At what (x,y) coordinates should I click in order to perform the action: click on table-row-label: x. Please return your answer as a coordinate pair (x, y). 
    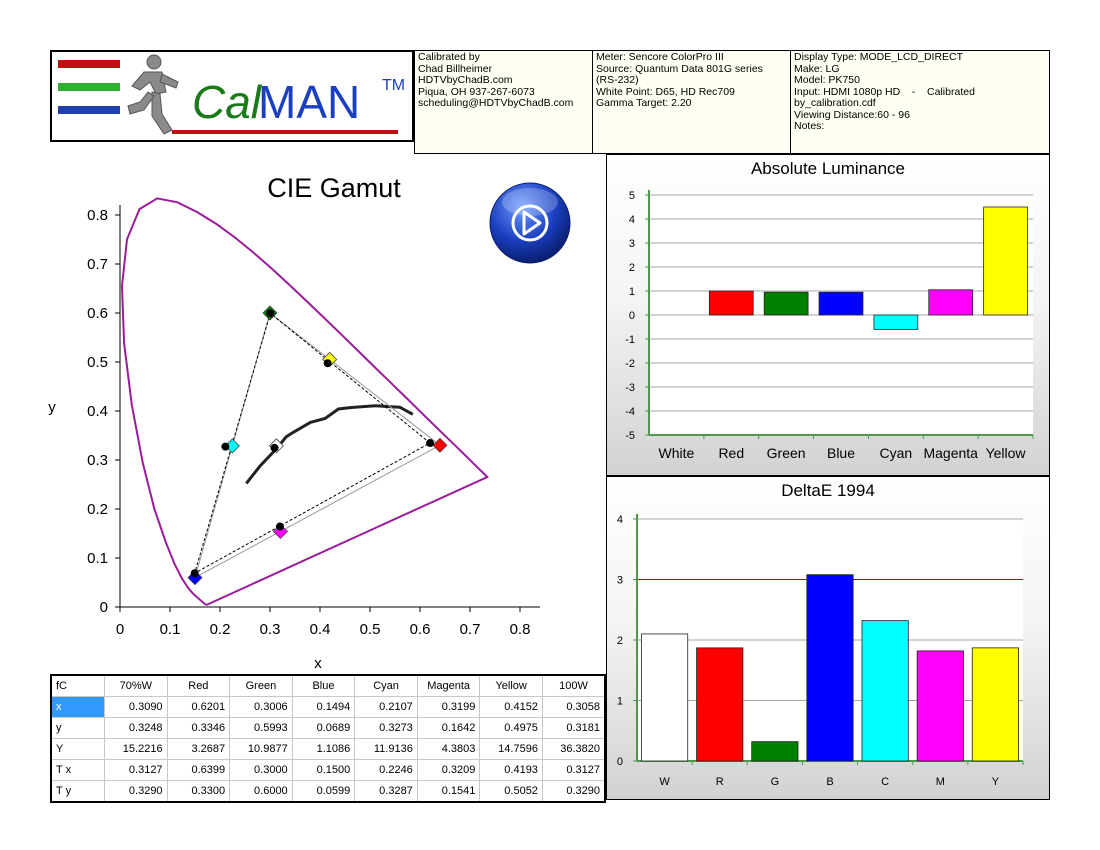
    Looking at the image, I should click on (77, 707).